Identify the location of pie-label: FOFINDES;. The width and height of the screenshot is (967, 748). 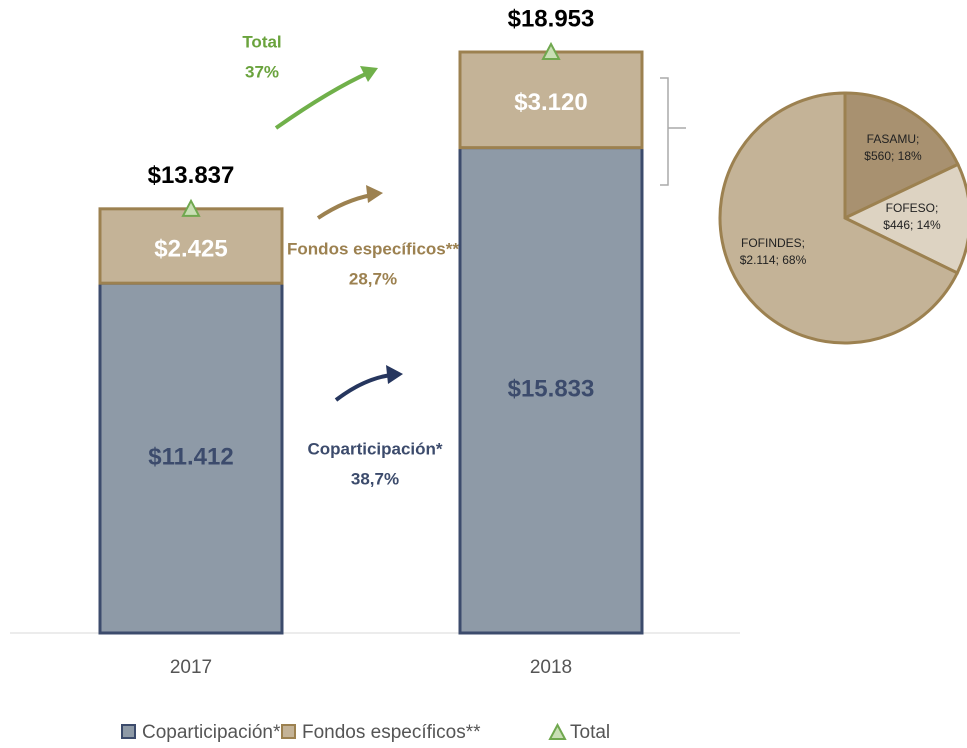
(773, 243).